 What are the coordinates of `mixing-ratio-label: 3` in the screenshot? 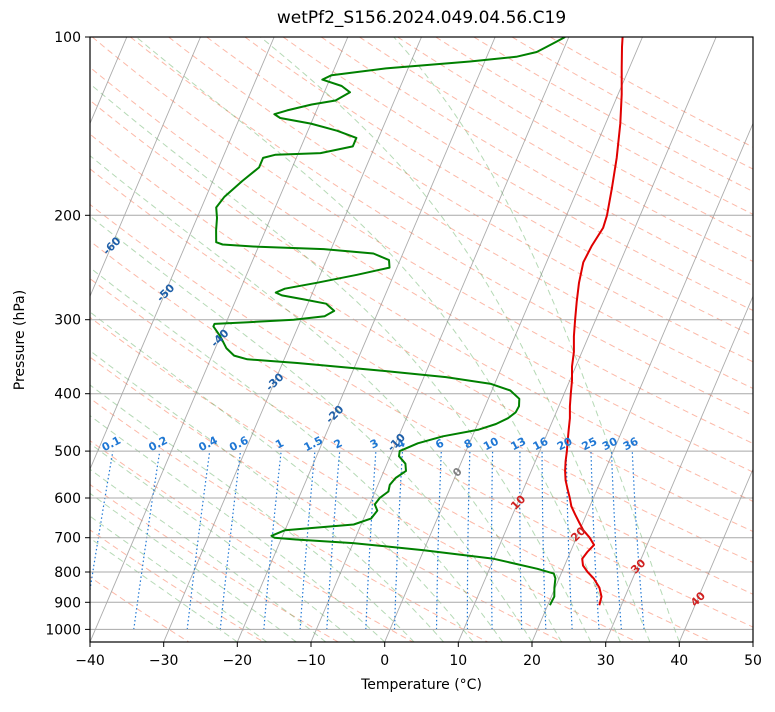 It's located at (374, 443).